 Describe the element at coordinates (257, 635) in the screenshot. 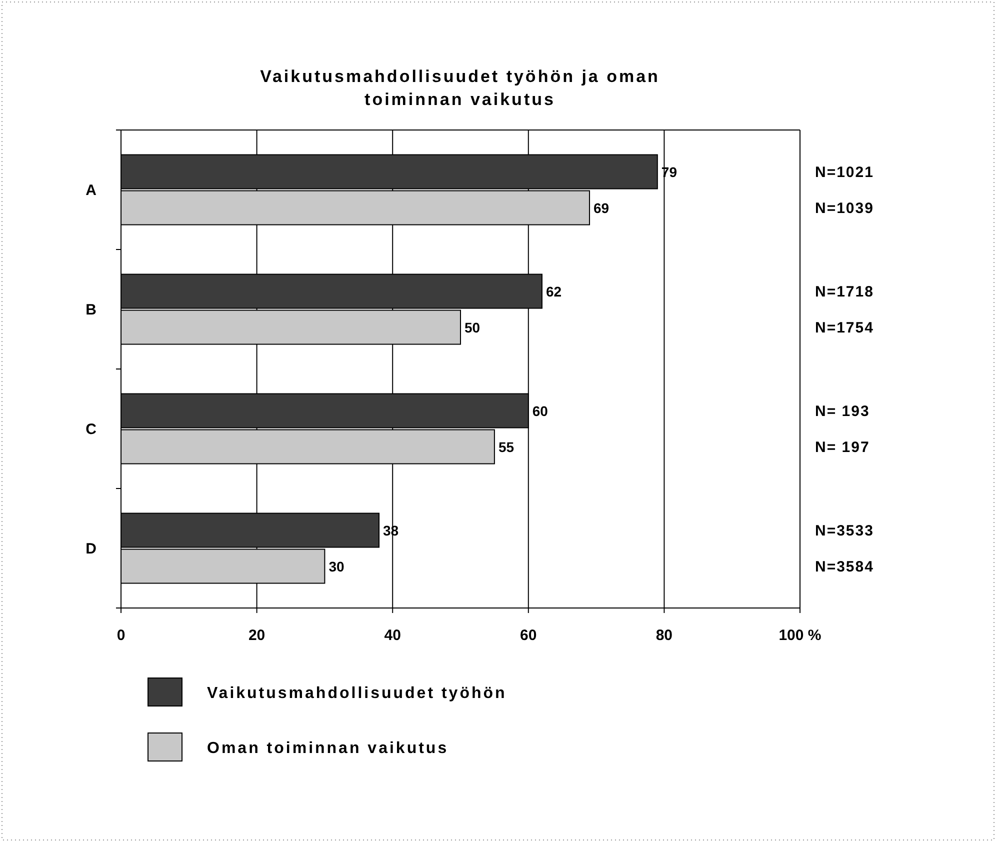

I see `x-tick-label: 20` at that location.